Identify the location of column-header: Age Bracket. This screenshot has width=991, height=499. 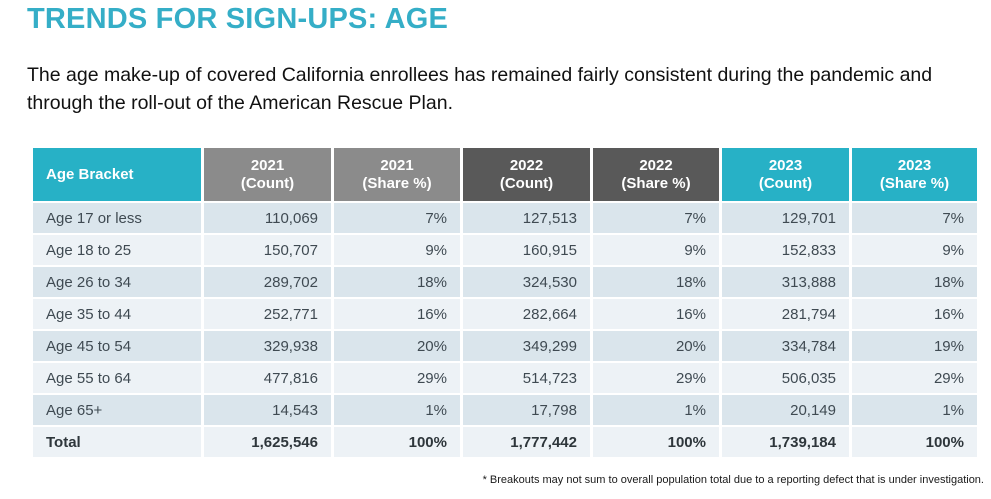
(117, 174).